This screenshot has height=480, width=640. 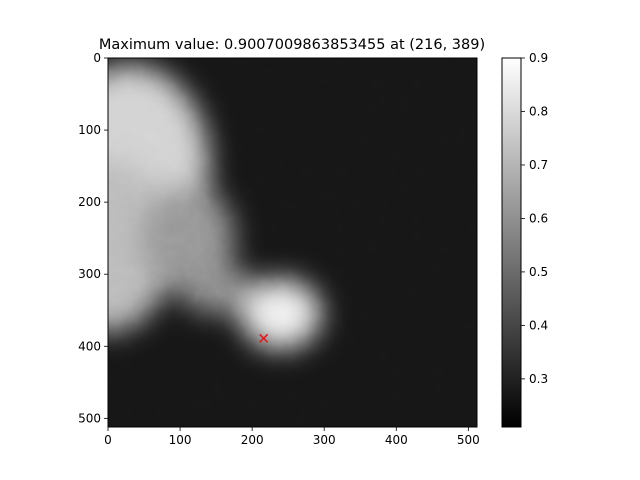 What do you see at coordinates (252, 440) in the screenshot?
I see `x-tick-label: 200` at bounding box center [252, 440].